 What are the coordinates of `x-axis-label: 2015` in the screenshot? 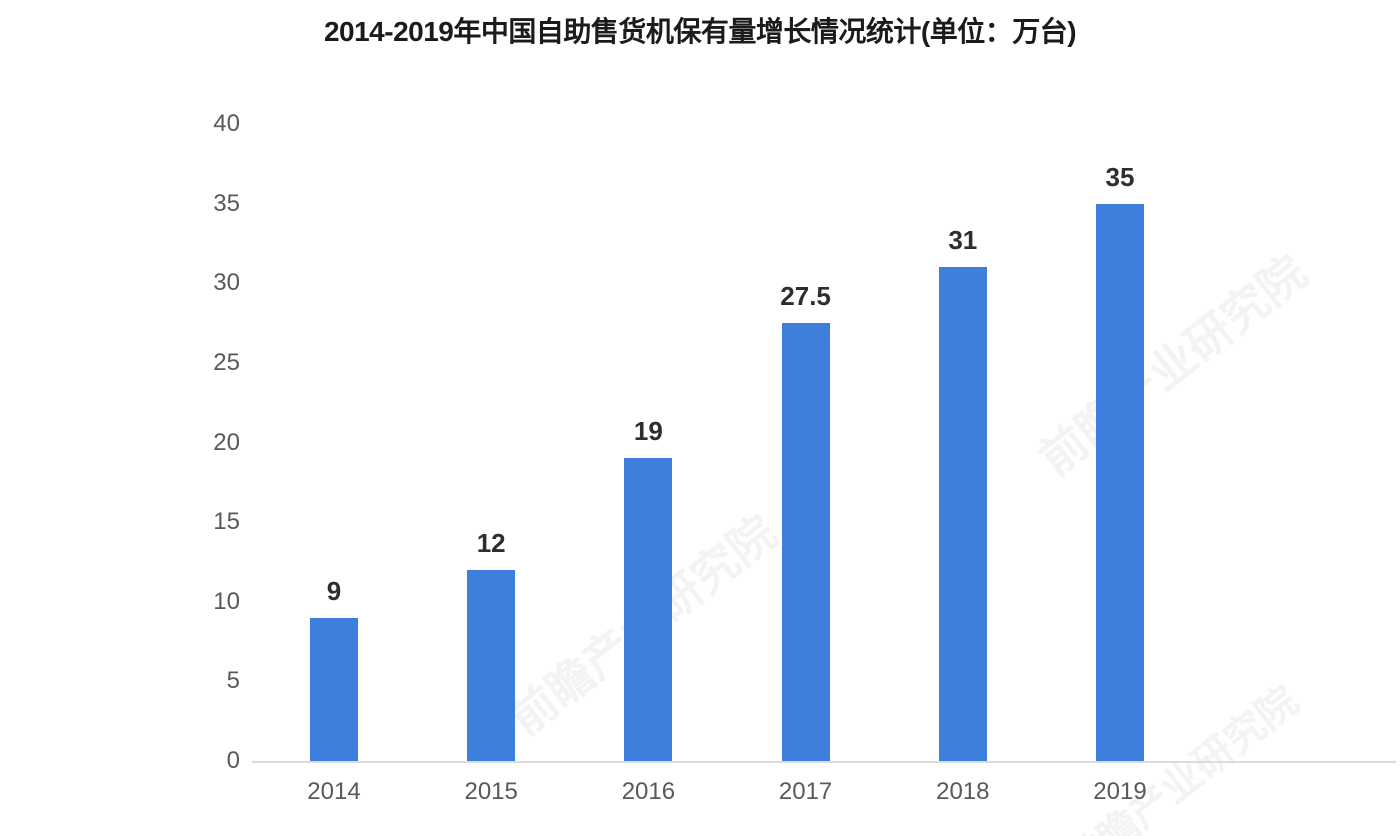 It's located at (491, 791).